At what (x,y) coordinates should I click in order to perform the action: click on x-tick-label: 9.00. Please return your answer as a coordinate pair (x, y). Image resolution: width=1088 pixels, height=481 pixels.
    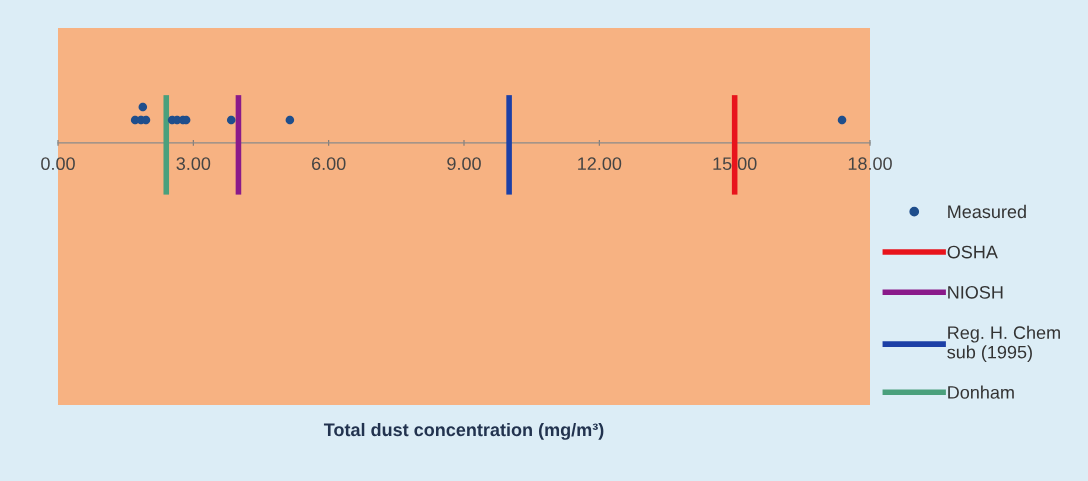
    Looking at the image, I should click on (464, 164).